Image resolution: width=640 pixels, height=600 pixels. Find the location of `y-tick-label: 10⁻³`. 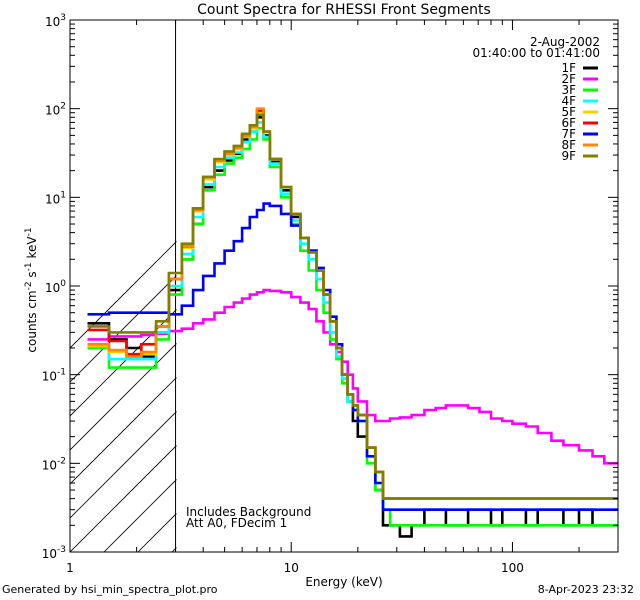

y-tick-label: 10⁻³ is located at coordinates (54, 553).